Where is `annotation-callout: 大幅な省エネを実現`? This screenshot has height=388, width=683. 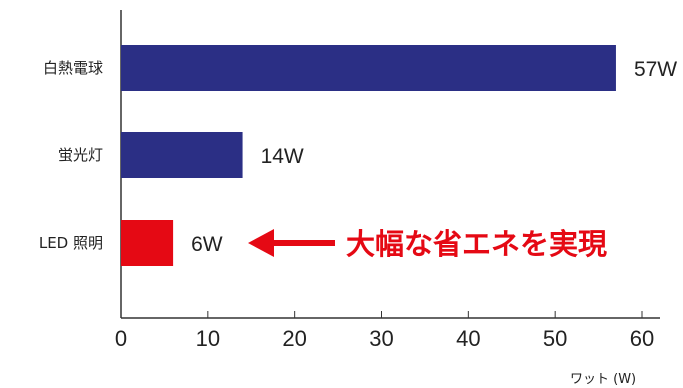 annotation-callout: 大幅な省エネを実現 is located at coordinates (427, 244).